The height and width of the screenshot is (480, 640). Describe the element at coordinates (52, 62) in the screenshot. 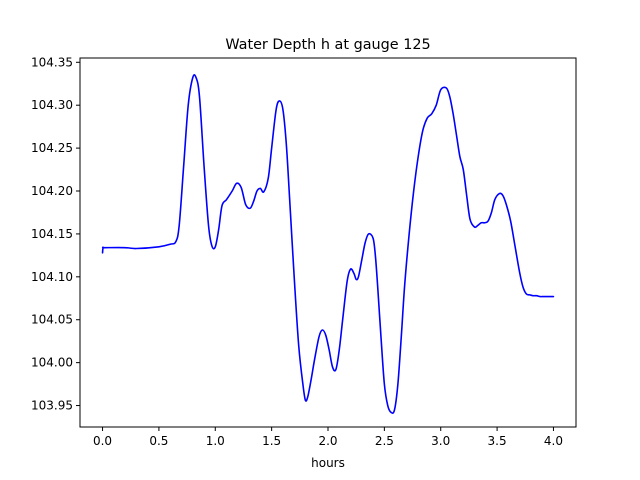

I see `y-tick-label: 104.35` at that location.